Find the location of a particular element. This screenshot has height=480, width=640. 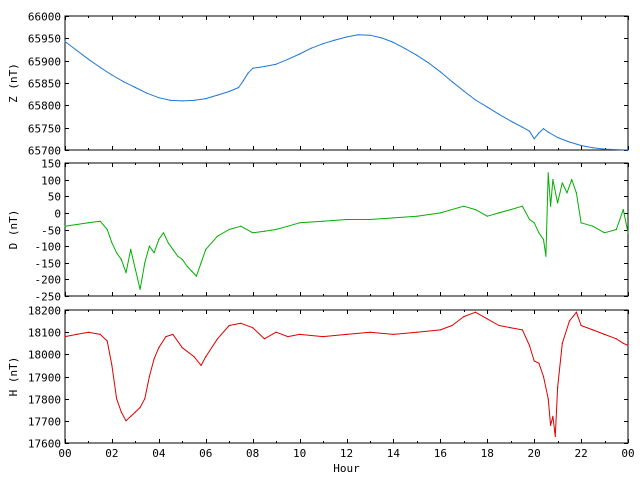

y-tick-label: 18000 is located at coordinates (44, 355).